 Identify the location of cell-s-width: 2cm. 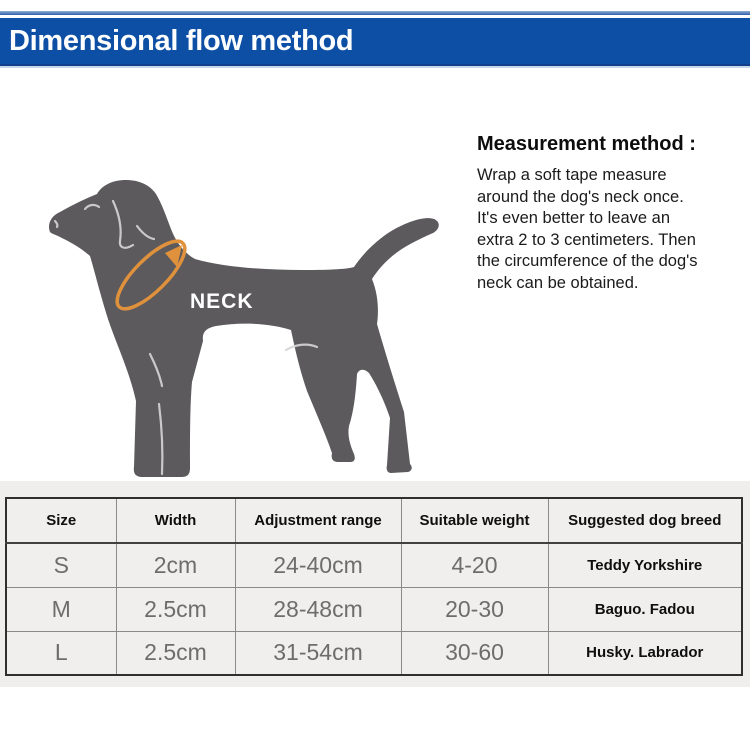
(175, 565).